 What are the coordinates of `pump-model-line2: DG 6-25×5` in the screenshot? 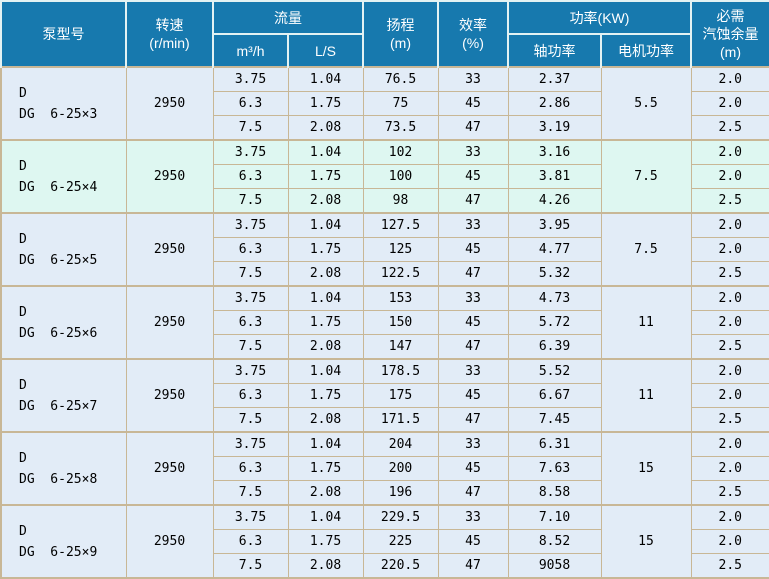 It's located at (58, 260).